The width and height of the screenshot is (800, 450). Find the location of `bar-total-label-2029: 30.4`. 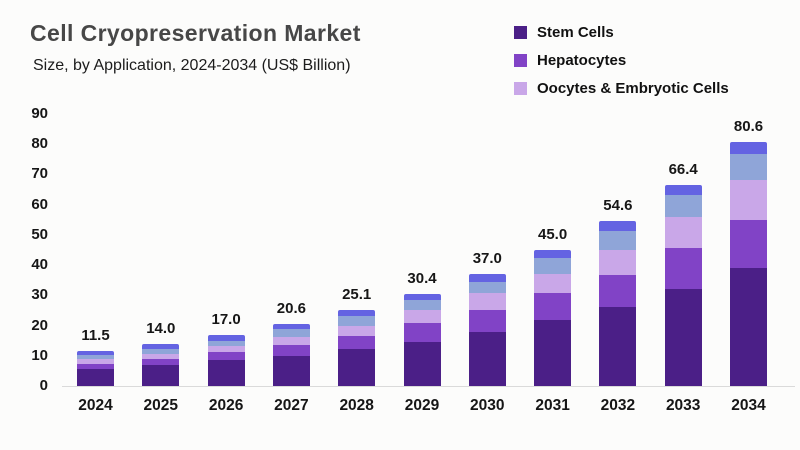

bar-total-label-2029: 30.4 is located at coordinates (422, 279).